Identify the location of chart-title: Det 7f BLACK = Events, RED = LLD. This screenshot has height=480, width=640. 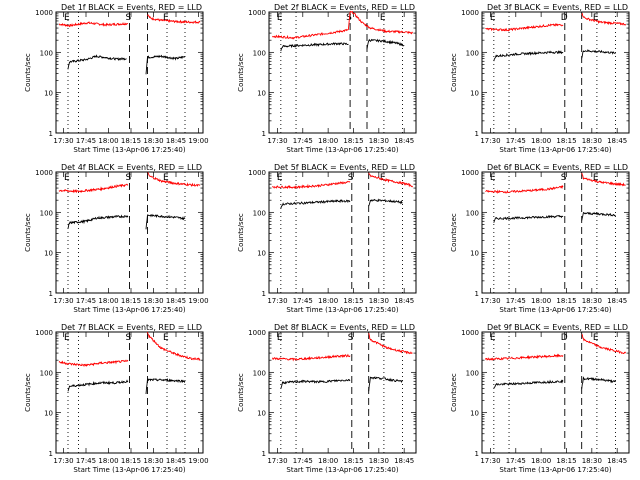
(131, 327).